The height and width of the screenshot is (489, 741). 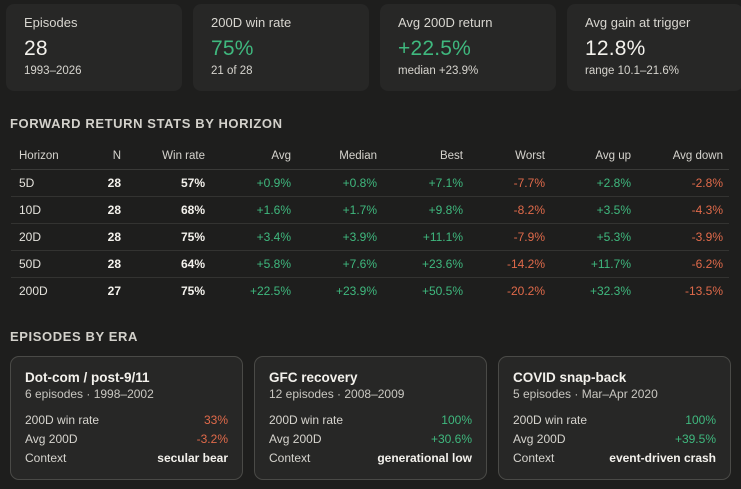 I want to click on era-context-line: Context event-driven crash, so click(x=614, y=458).